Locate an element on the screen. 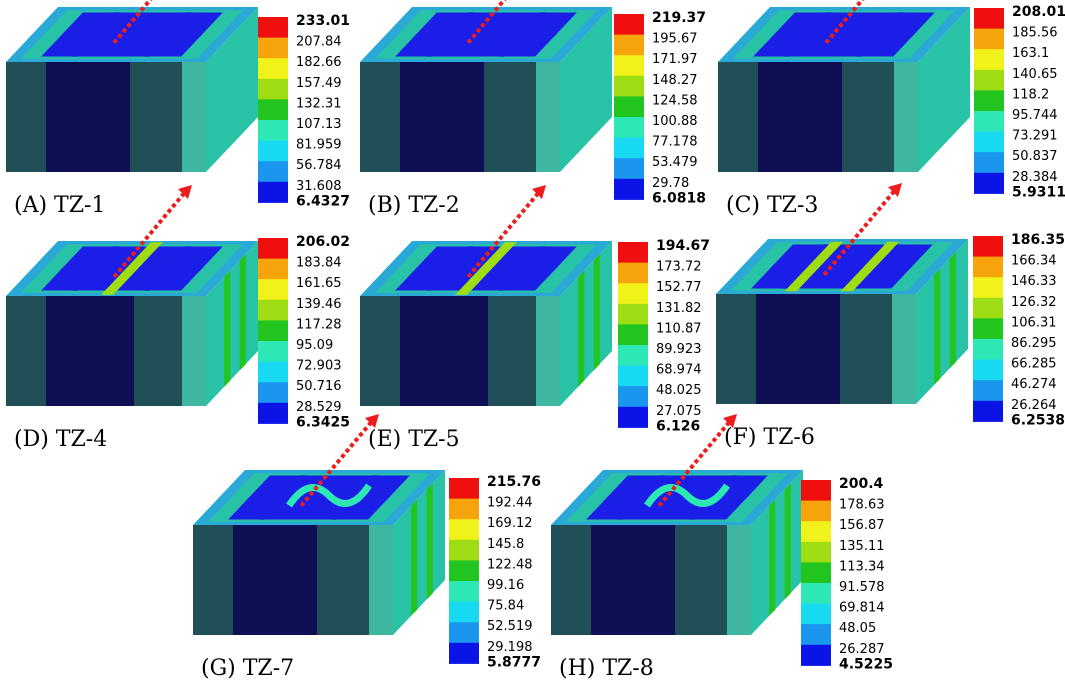  legend-label: 219.37 is located at coordinates (679, 18).